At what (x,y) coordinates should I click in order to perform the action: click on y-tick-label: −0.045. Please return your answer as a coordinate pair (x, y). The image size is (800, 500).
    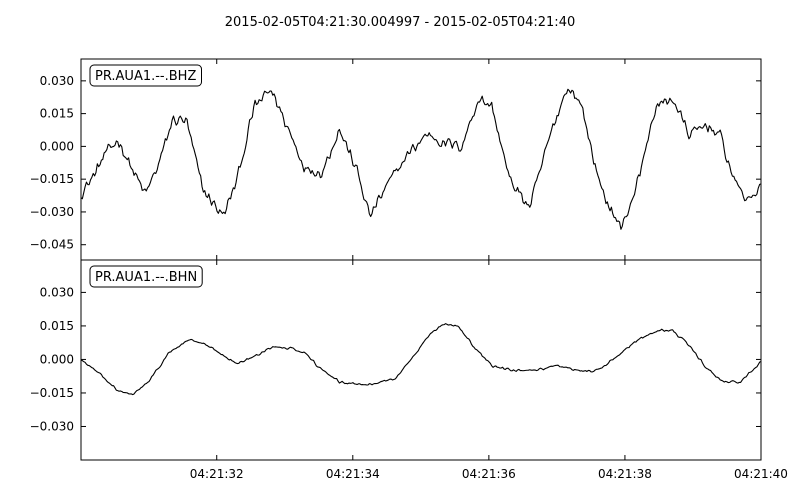
    Looking at the image, I should click on (52, 245).